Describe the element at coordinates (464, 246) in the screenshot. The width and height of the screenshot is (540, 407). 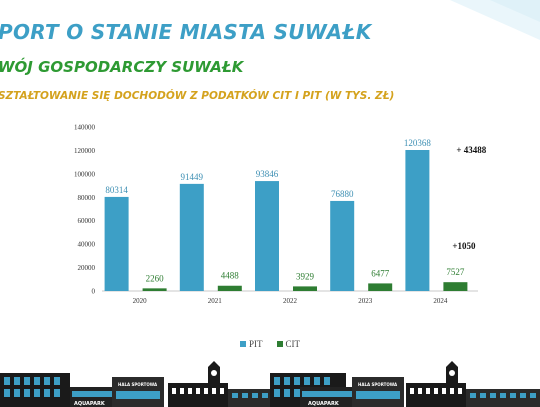
I see `annotation-cit-change: +1050` at that location.